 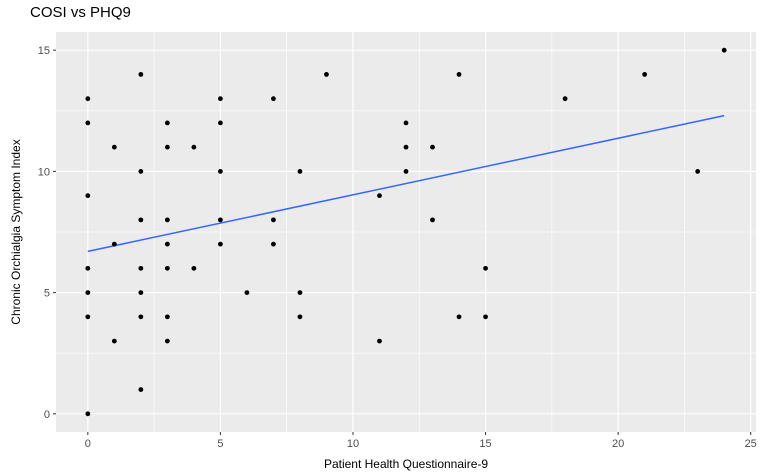 I want to click on x-tick-label: 0, so click(x=88, y=444).